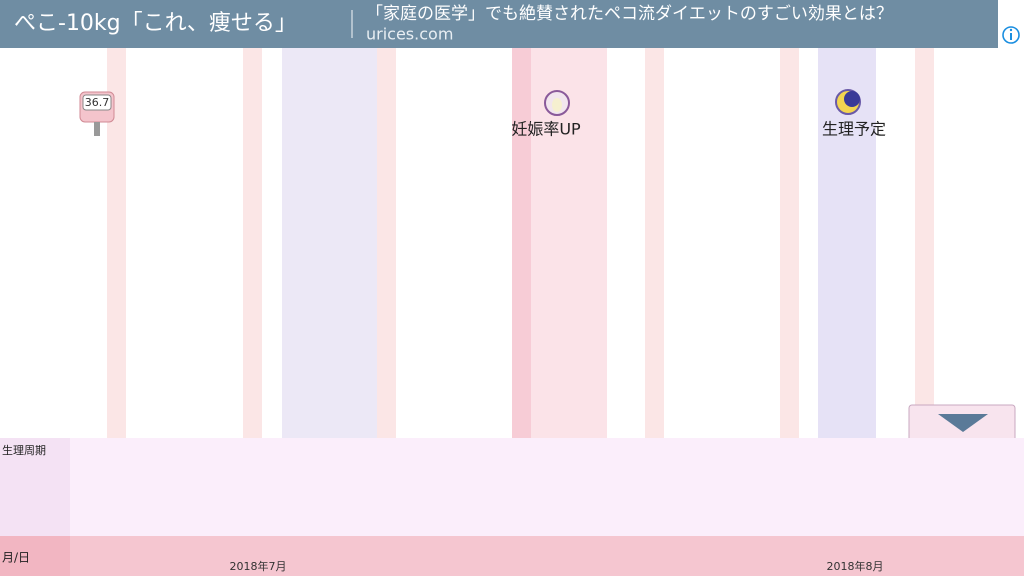  Describe the element at coordinates (24, 450) in the screenshot. I see `cycle-header: 生理周期` at that location.